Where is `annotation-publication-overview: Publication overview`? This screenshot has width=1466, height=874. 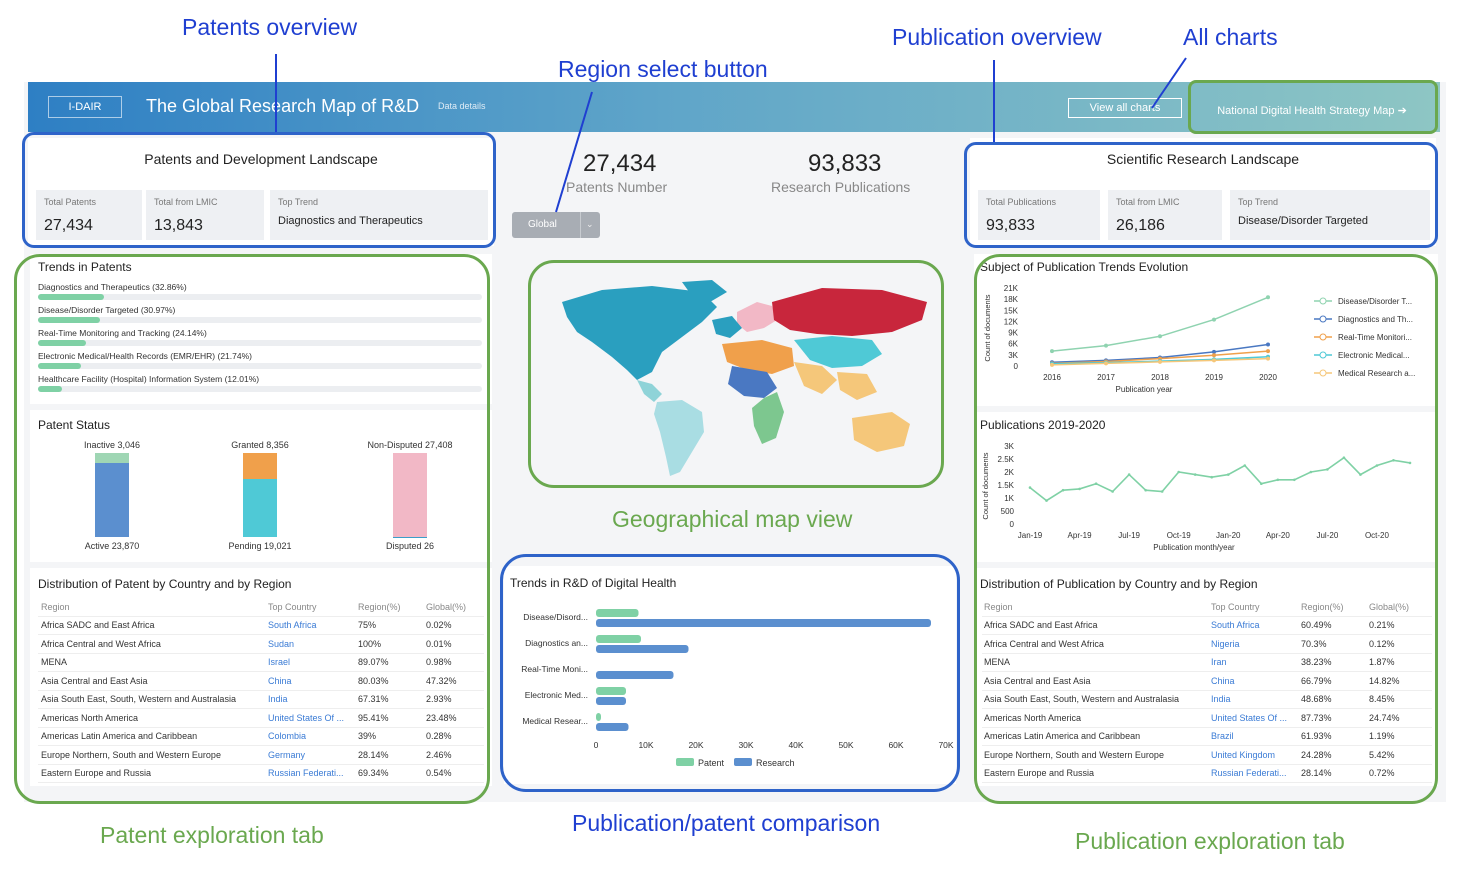
annotation-publication-overview: Publication overview is located at coordinates (997, 37).